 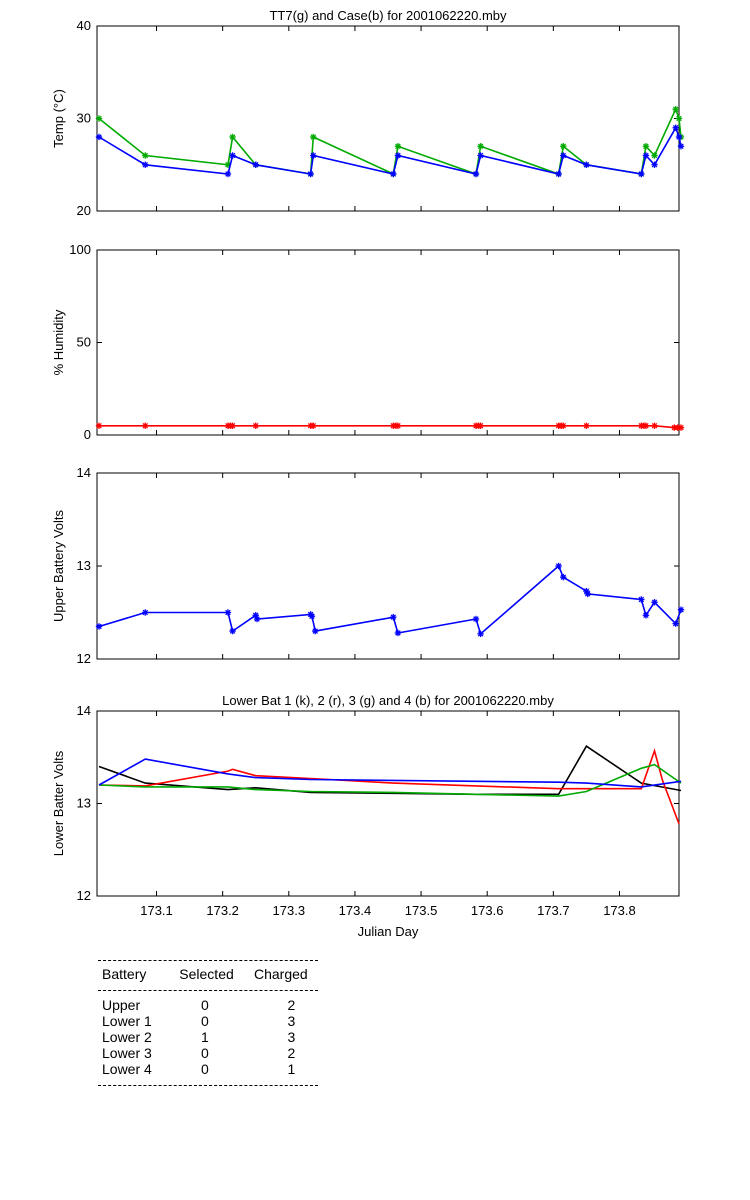 I want to click on y-tick-label-3-1: 13, so click(x=84, y=803).